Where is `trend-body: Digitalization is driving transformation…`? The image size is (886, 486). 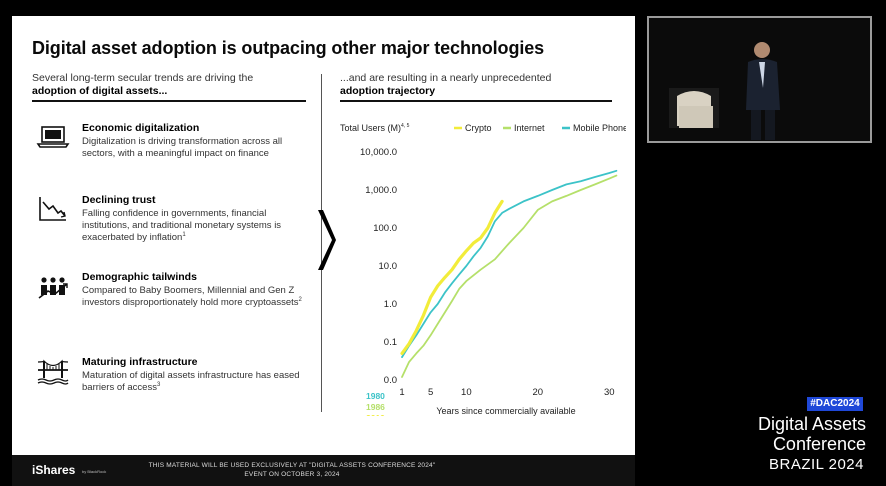 trend-body: Digitalization is driving transformation… is located at coordinates (197, 148).